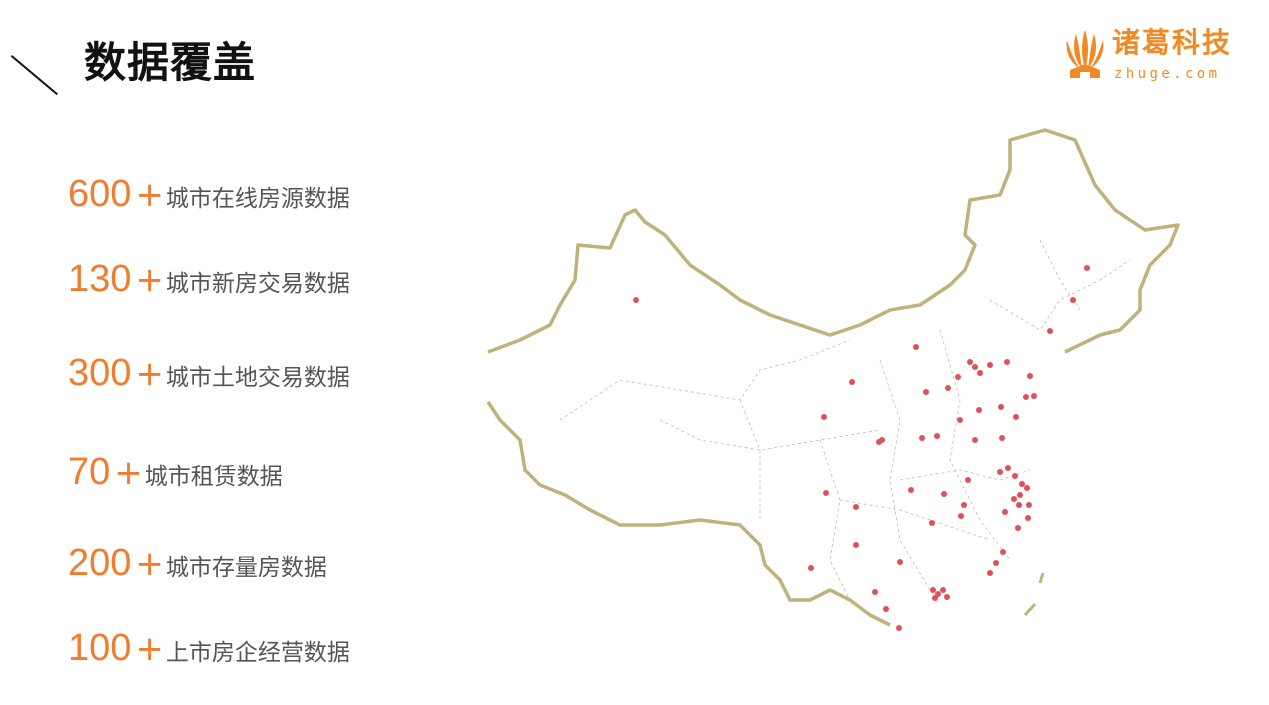  What do you see at coordinates (246, 568) in the screenshot?
I see `stat-label: 城市存量房数据` at bounding box center [246, 568].